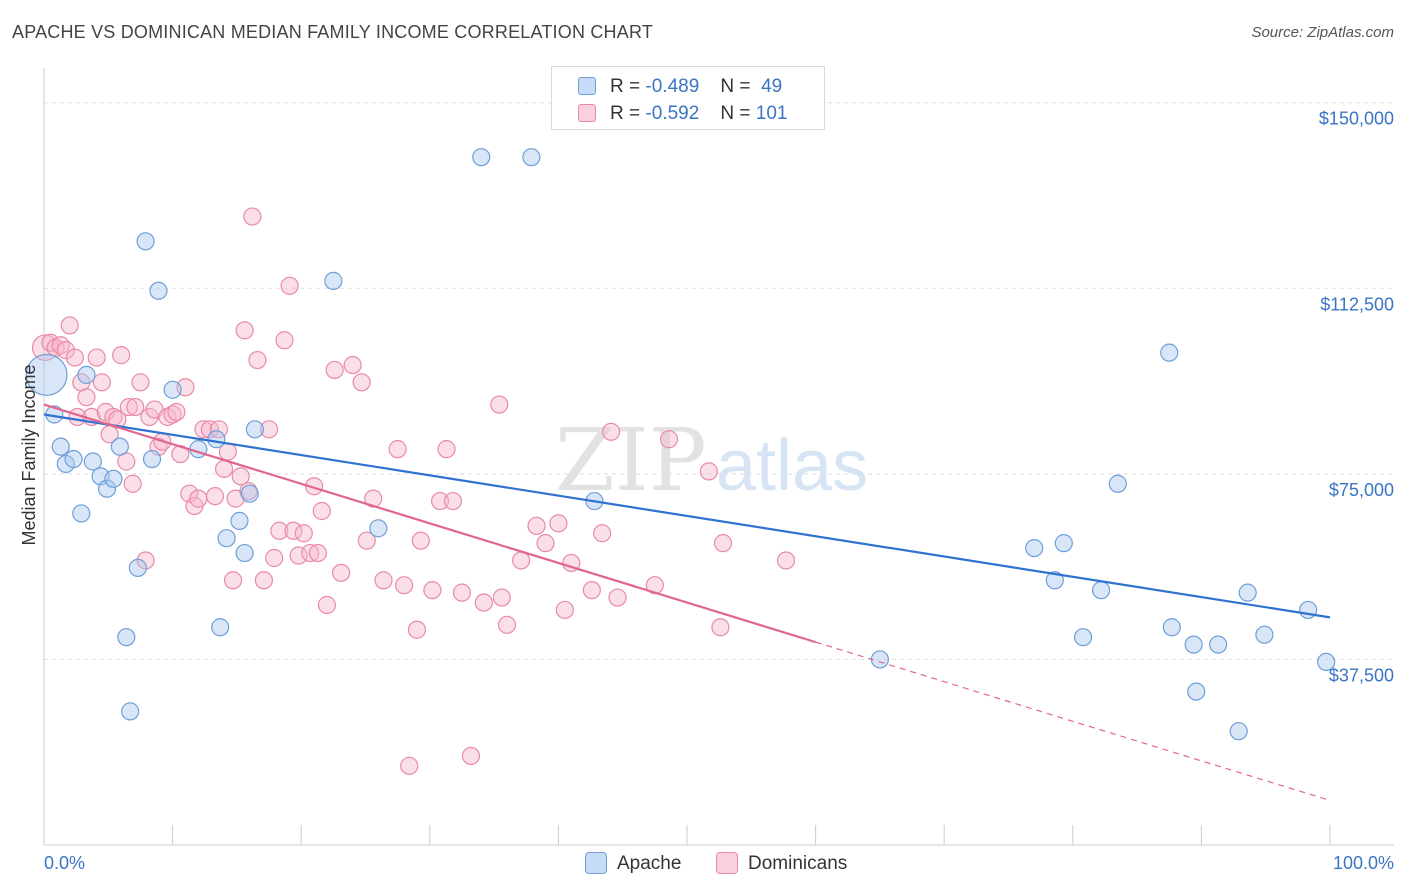 The height and width of the screenshot is (892, 1406). Describe the element at coordinates (735, 113) in the screenshot. I see `legend-n-label: N =` at that location.